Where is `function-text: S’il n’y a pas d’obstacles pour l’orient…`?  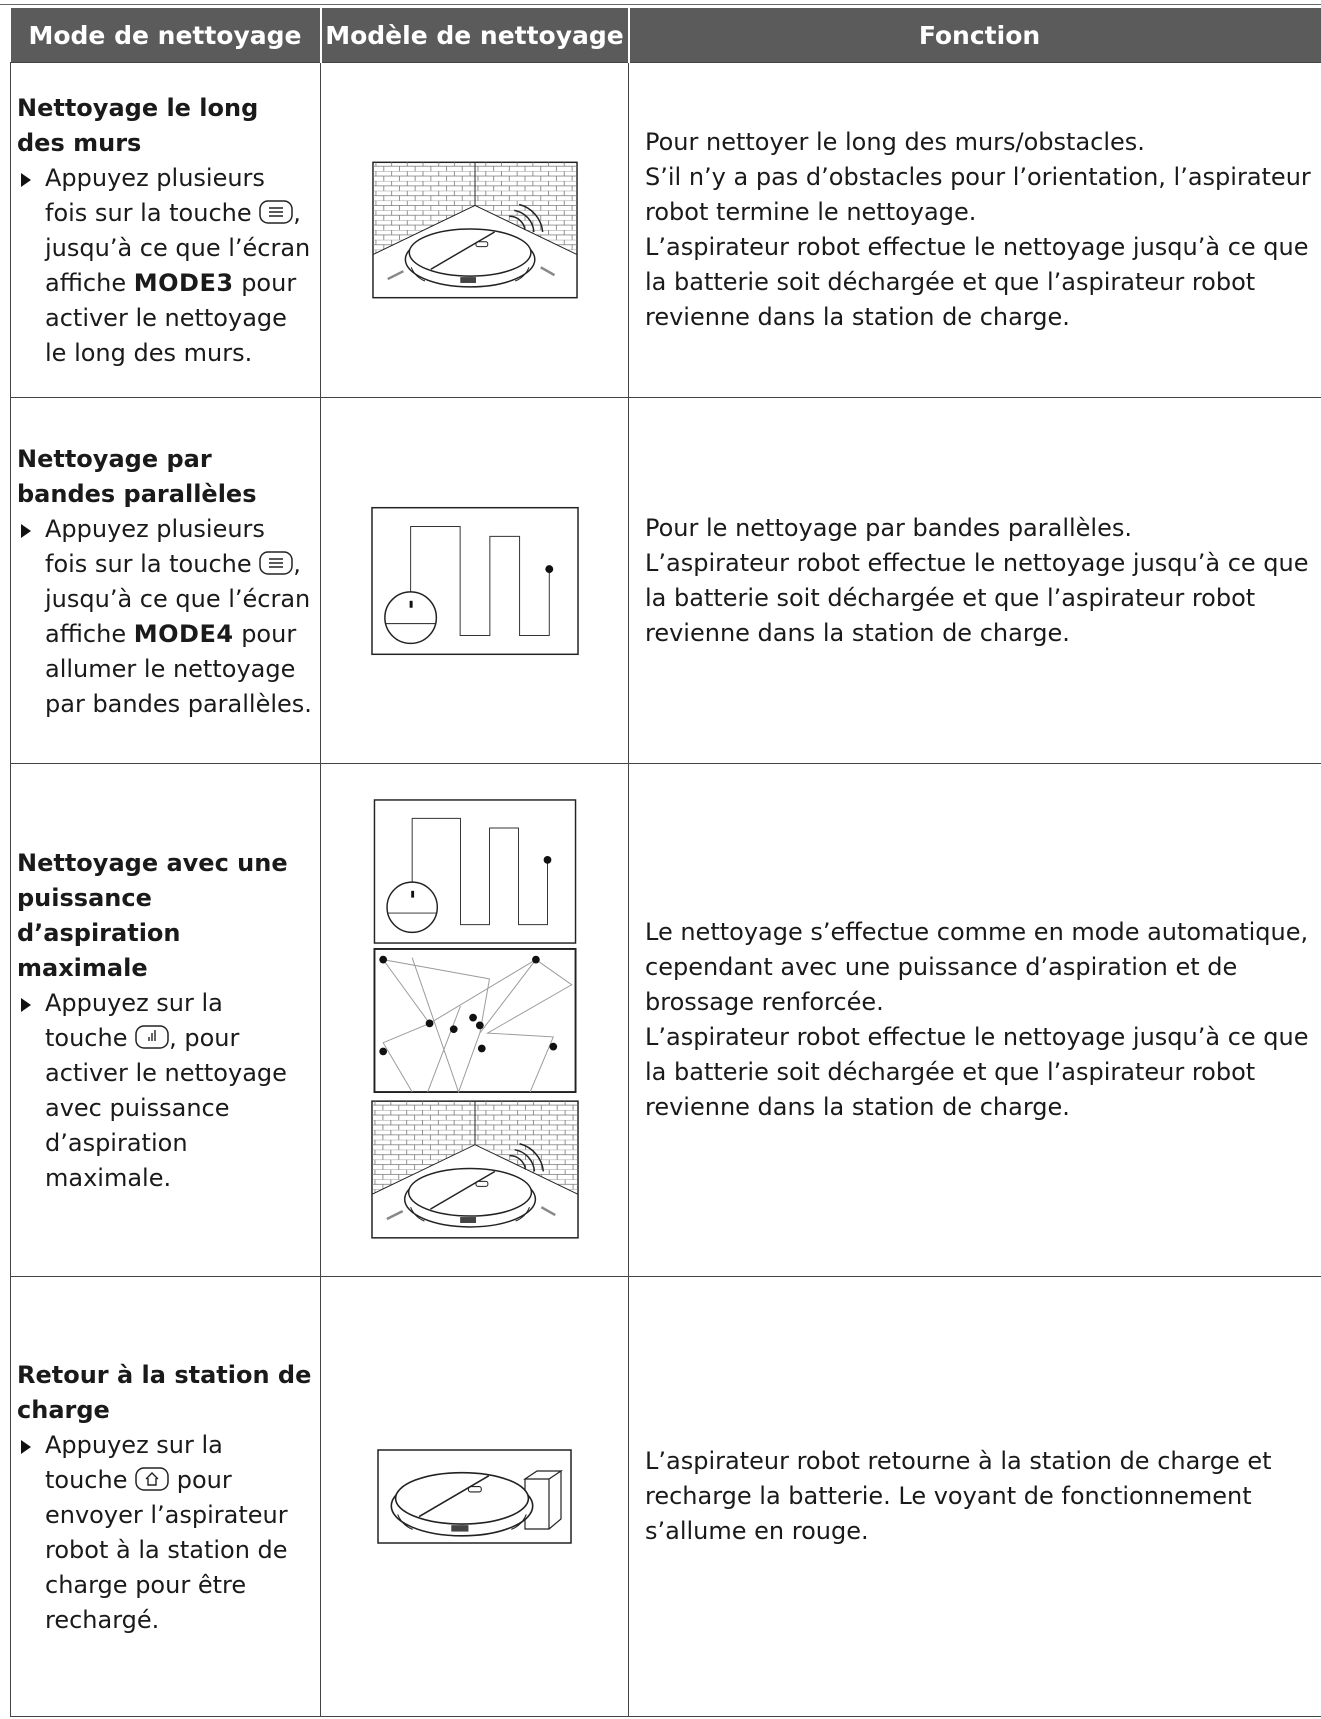 function-text: S’il n’y a pas d’obstacles pour l’orient… is located at coordinates (978, 194).